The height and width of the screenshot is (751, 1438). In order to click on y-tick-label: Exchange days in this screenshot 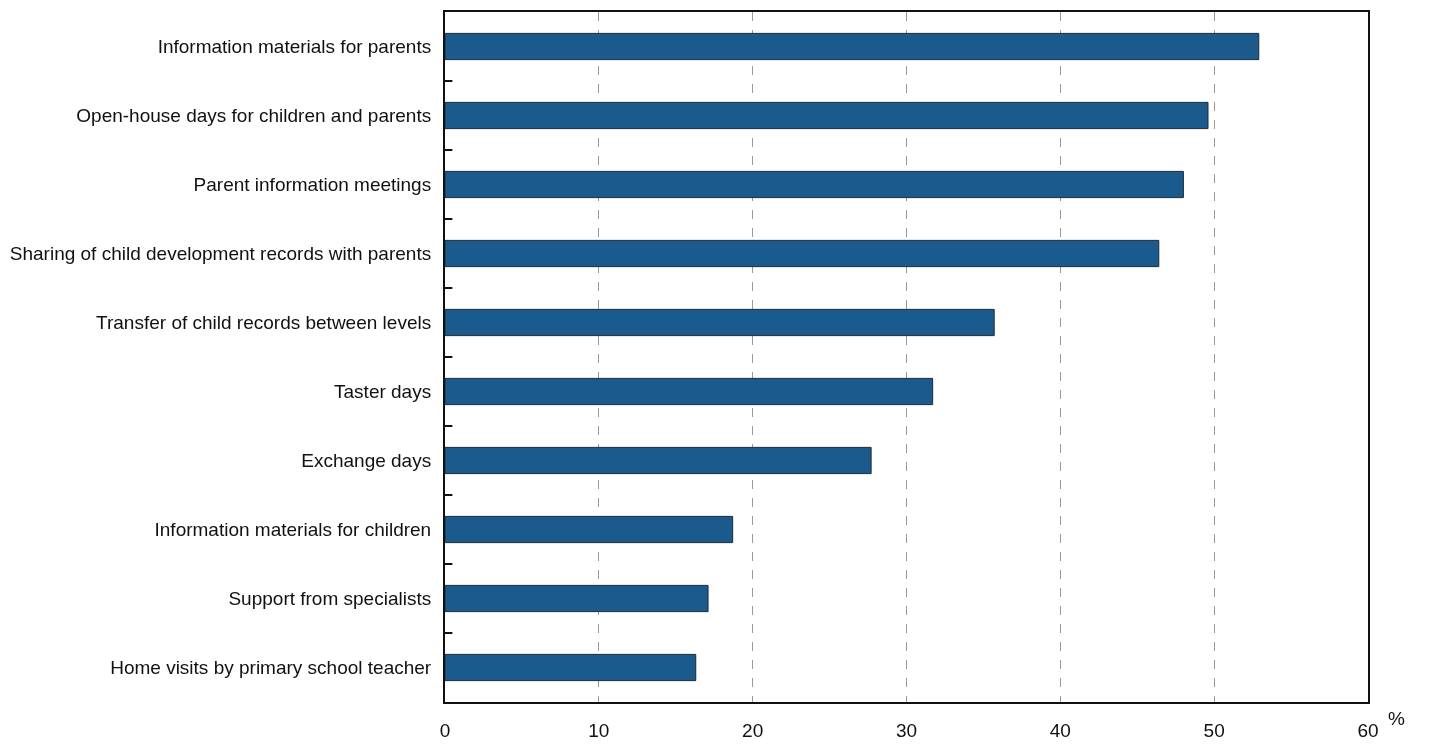, I will do `click(366, 461)`.